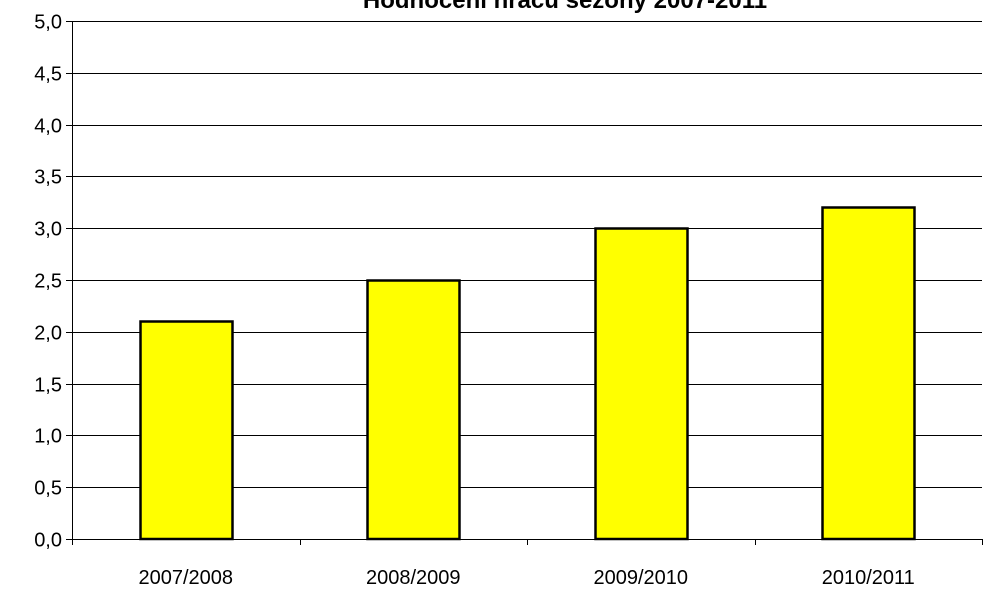 The width and height of the screenshot is (987, 594). I want to click on x-tick-label: 2009/2010, so click(640, 578).